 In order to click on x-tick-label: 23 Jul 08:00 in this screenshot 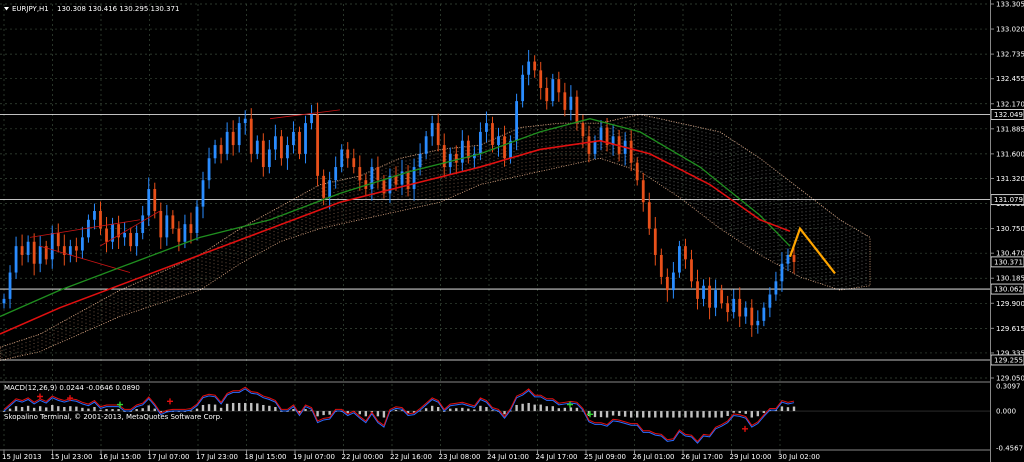, I will do `click(460, 457)`.